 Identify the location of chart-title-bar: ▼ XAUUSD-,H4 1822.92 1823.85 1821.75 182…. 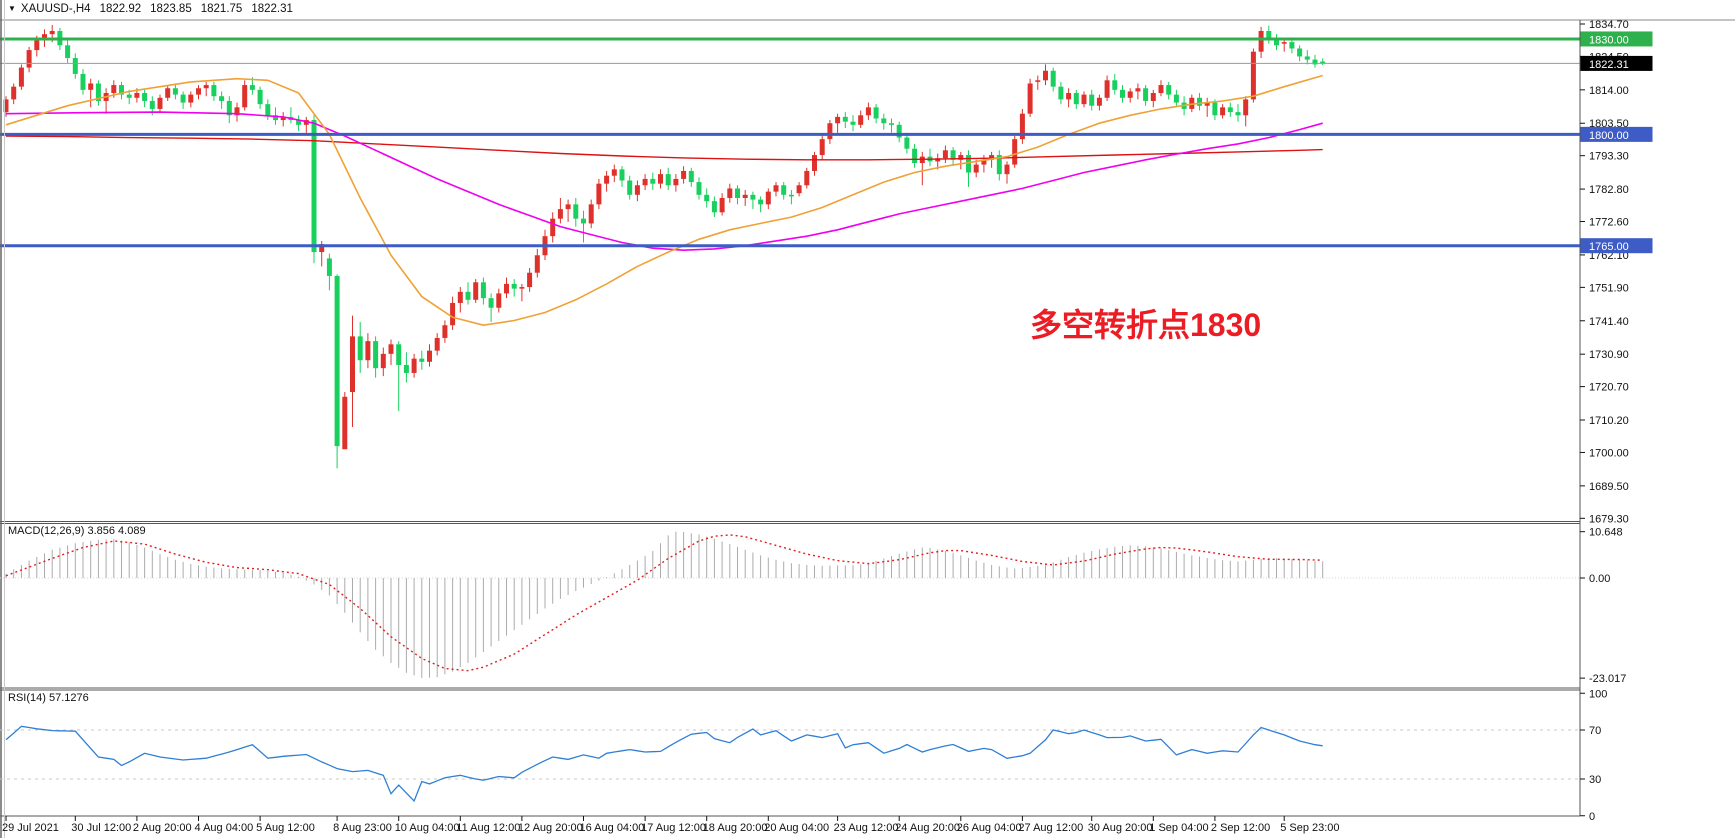
(150, 9).